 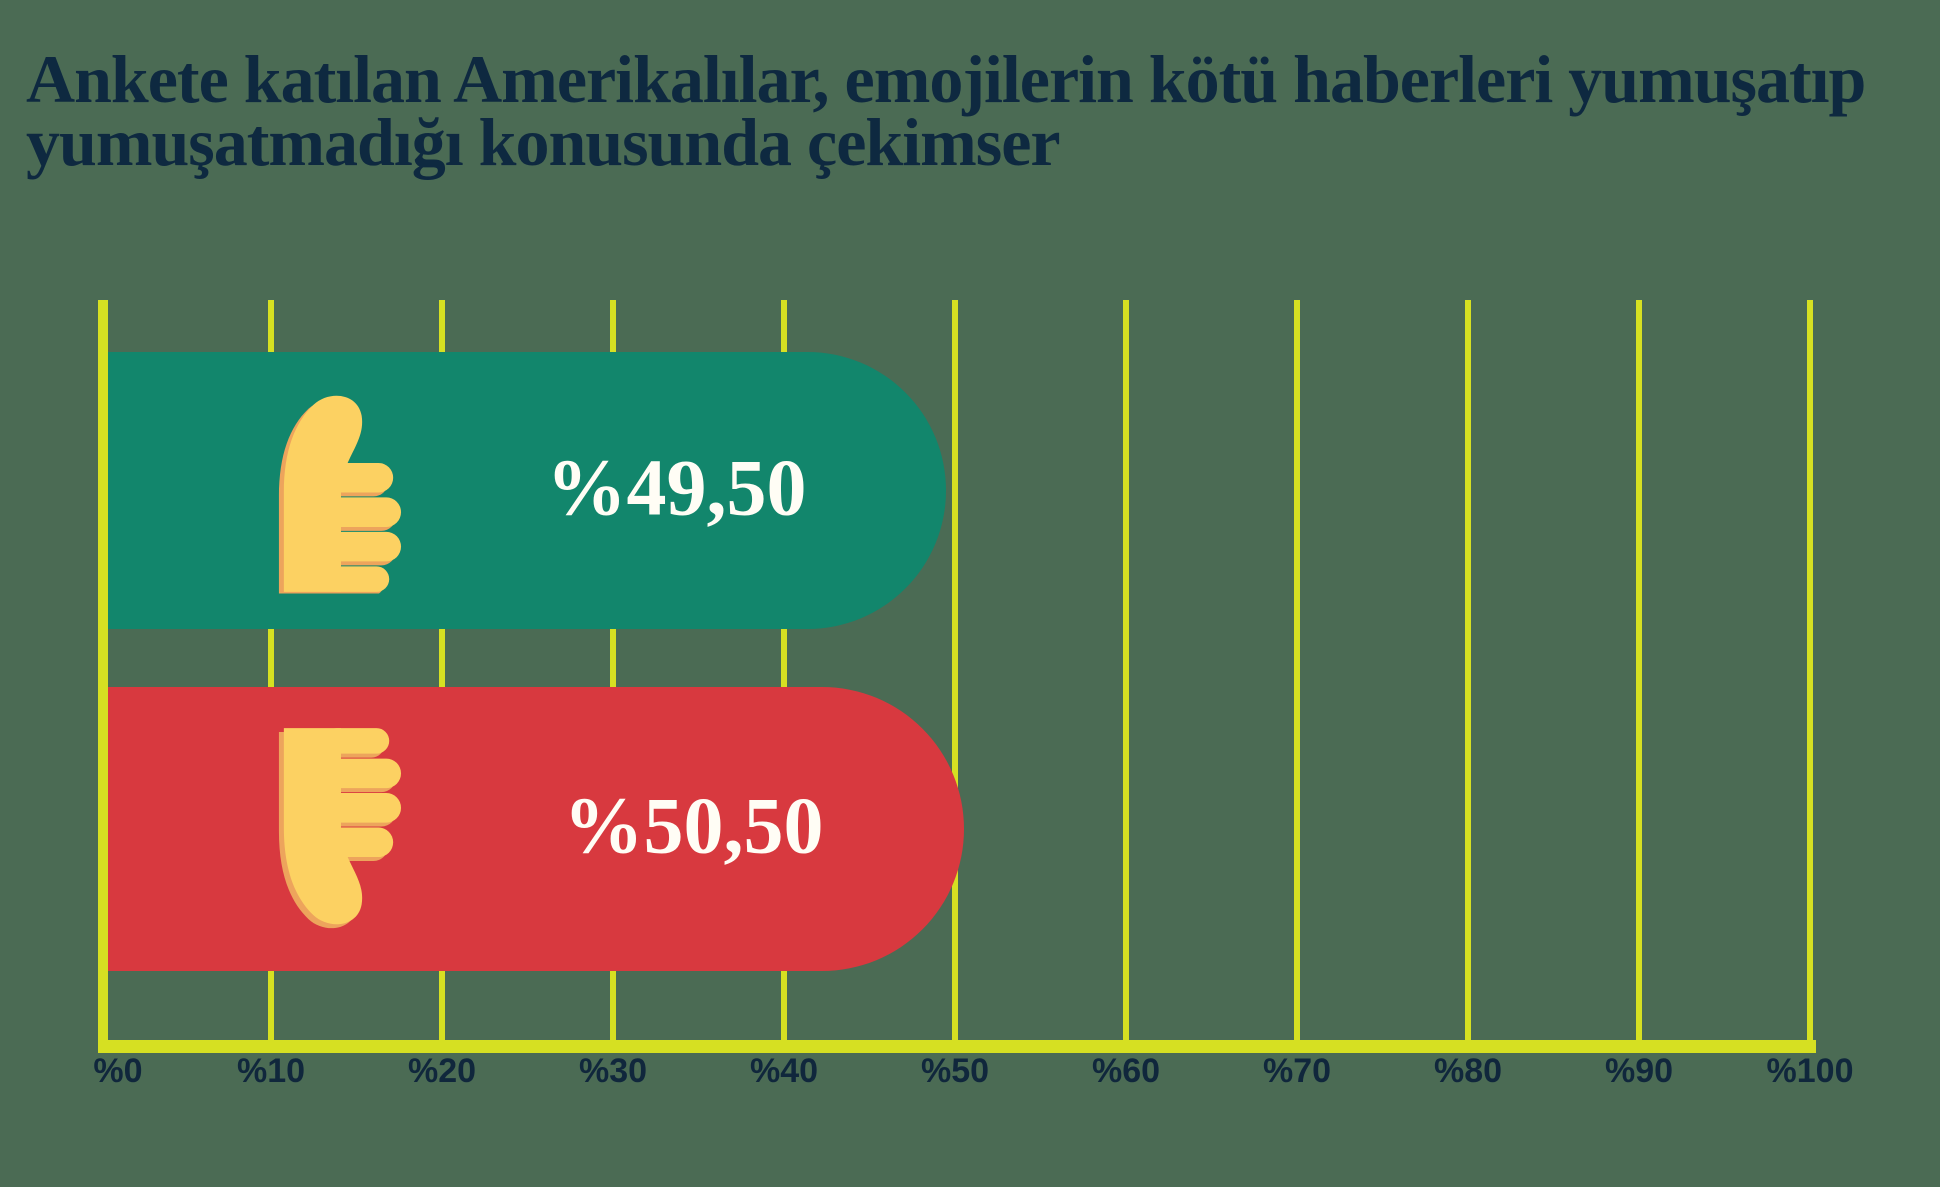 I want to click on x-tick-label: %30, so click(x=613, y=1071).